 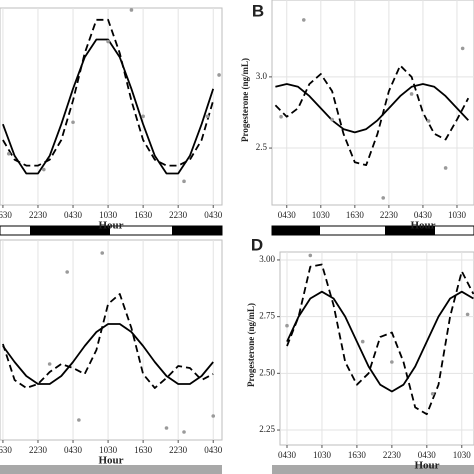 I want to click on plot-layer, so click(x=379, y=334).